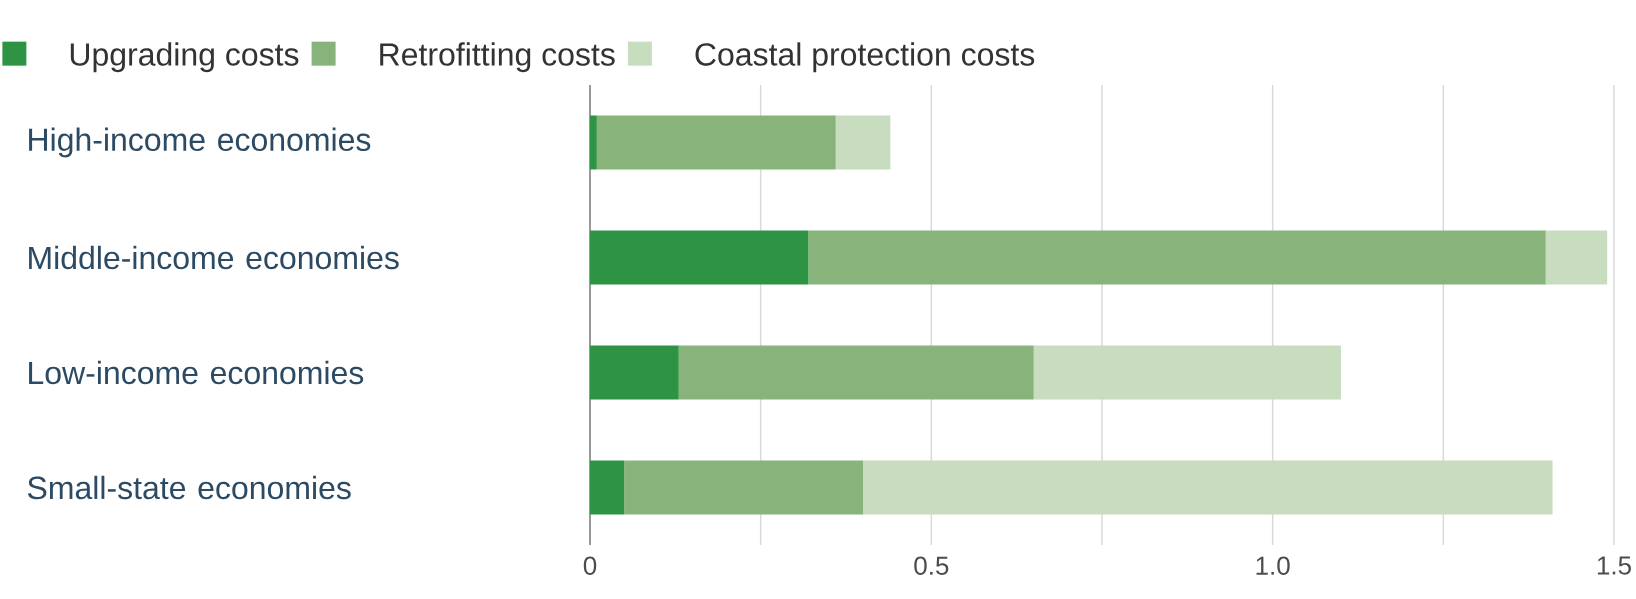  I want to click on x-tick-label: 1.0, so click(1273, 565).